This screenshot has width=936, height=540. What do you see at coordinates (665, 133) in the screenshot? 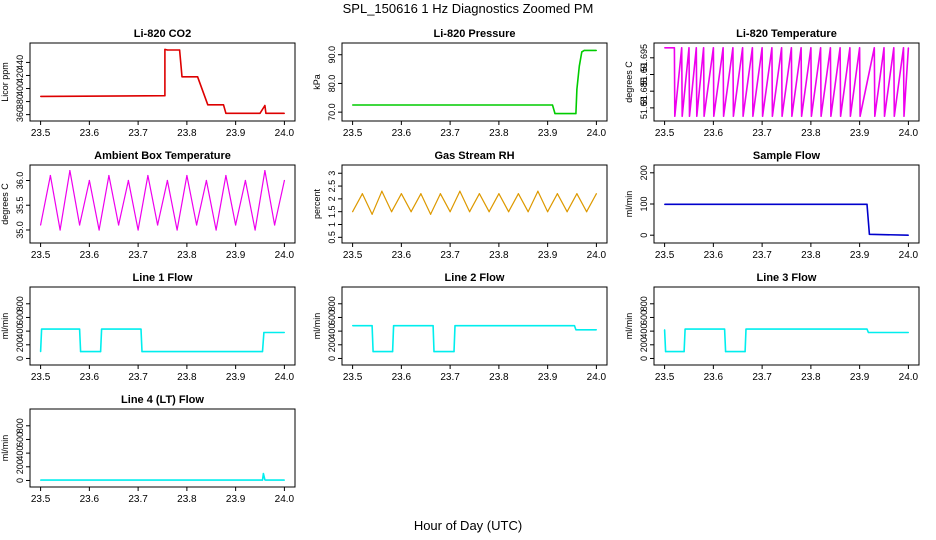
I see `x-tick-label: 23.5` at bounding box center [665, 133].